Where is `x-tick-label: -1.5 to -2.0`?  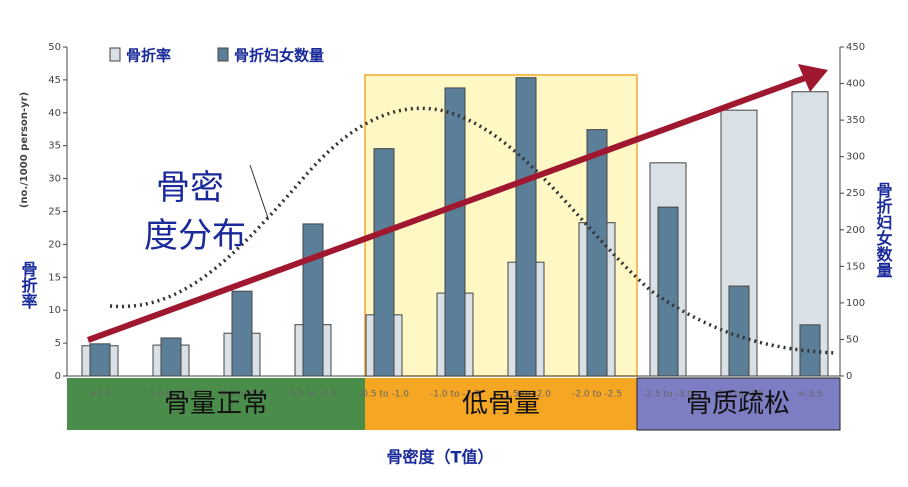
x-tick-label: -1.5 to -2.0 is located at coordinates (526, 395).